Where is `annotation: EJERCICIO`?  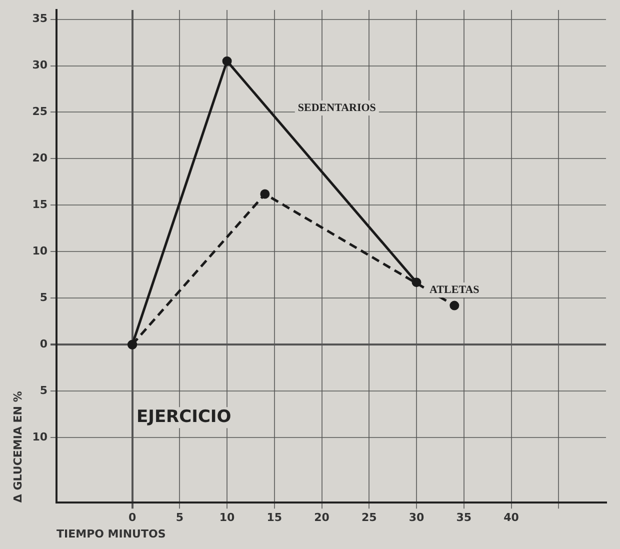 annotation: EJERCICIO is located at coordinates (184, 417).